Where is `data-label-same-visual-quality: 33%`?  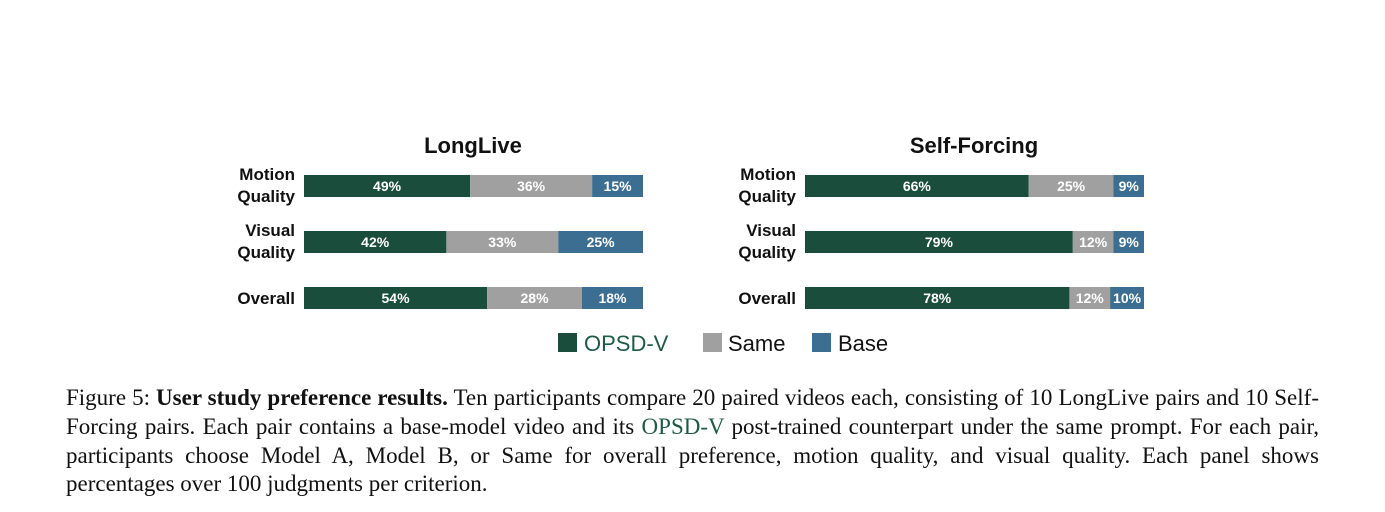
data-label-same-visual-quality: 33% is located at coordinates (502, 242).